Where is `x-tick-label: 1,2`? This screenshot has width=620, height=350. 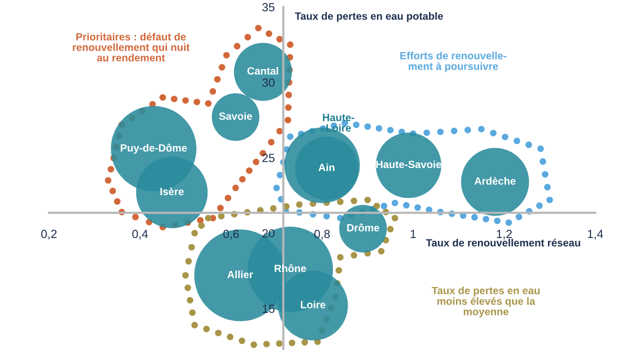 x-tick-label: 1,2 is located at coordinates (504, 235).